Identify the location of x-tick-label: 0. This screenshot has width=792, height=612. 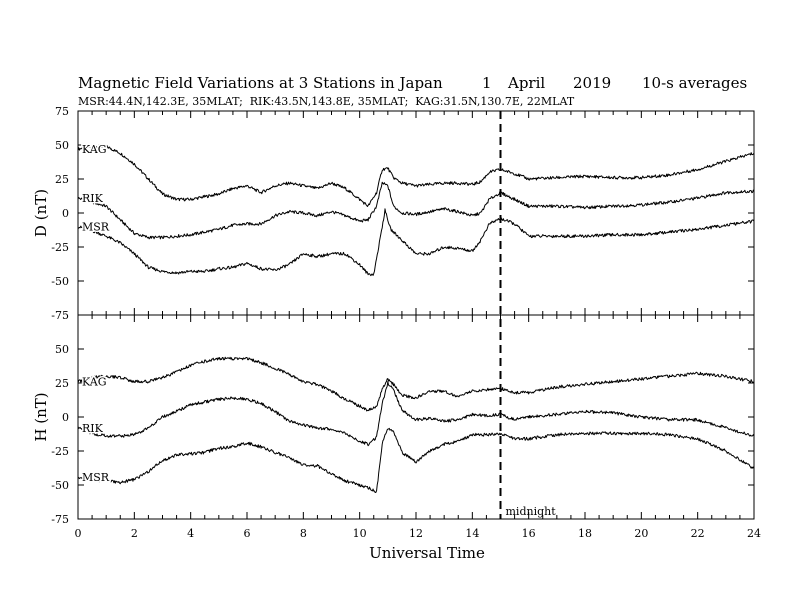
(78, 533).